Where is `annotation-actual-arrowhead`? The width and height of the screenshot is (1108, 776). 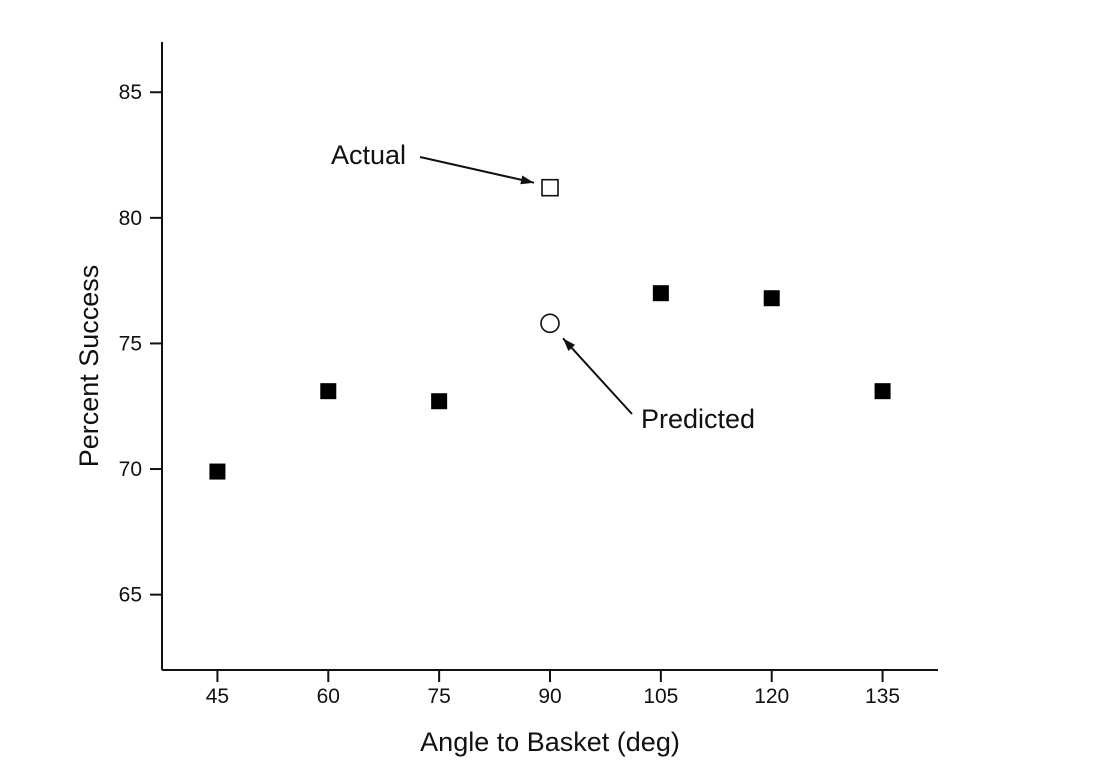 annotation-actual-arrowhead is located at coordinates (527, 180).